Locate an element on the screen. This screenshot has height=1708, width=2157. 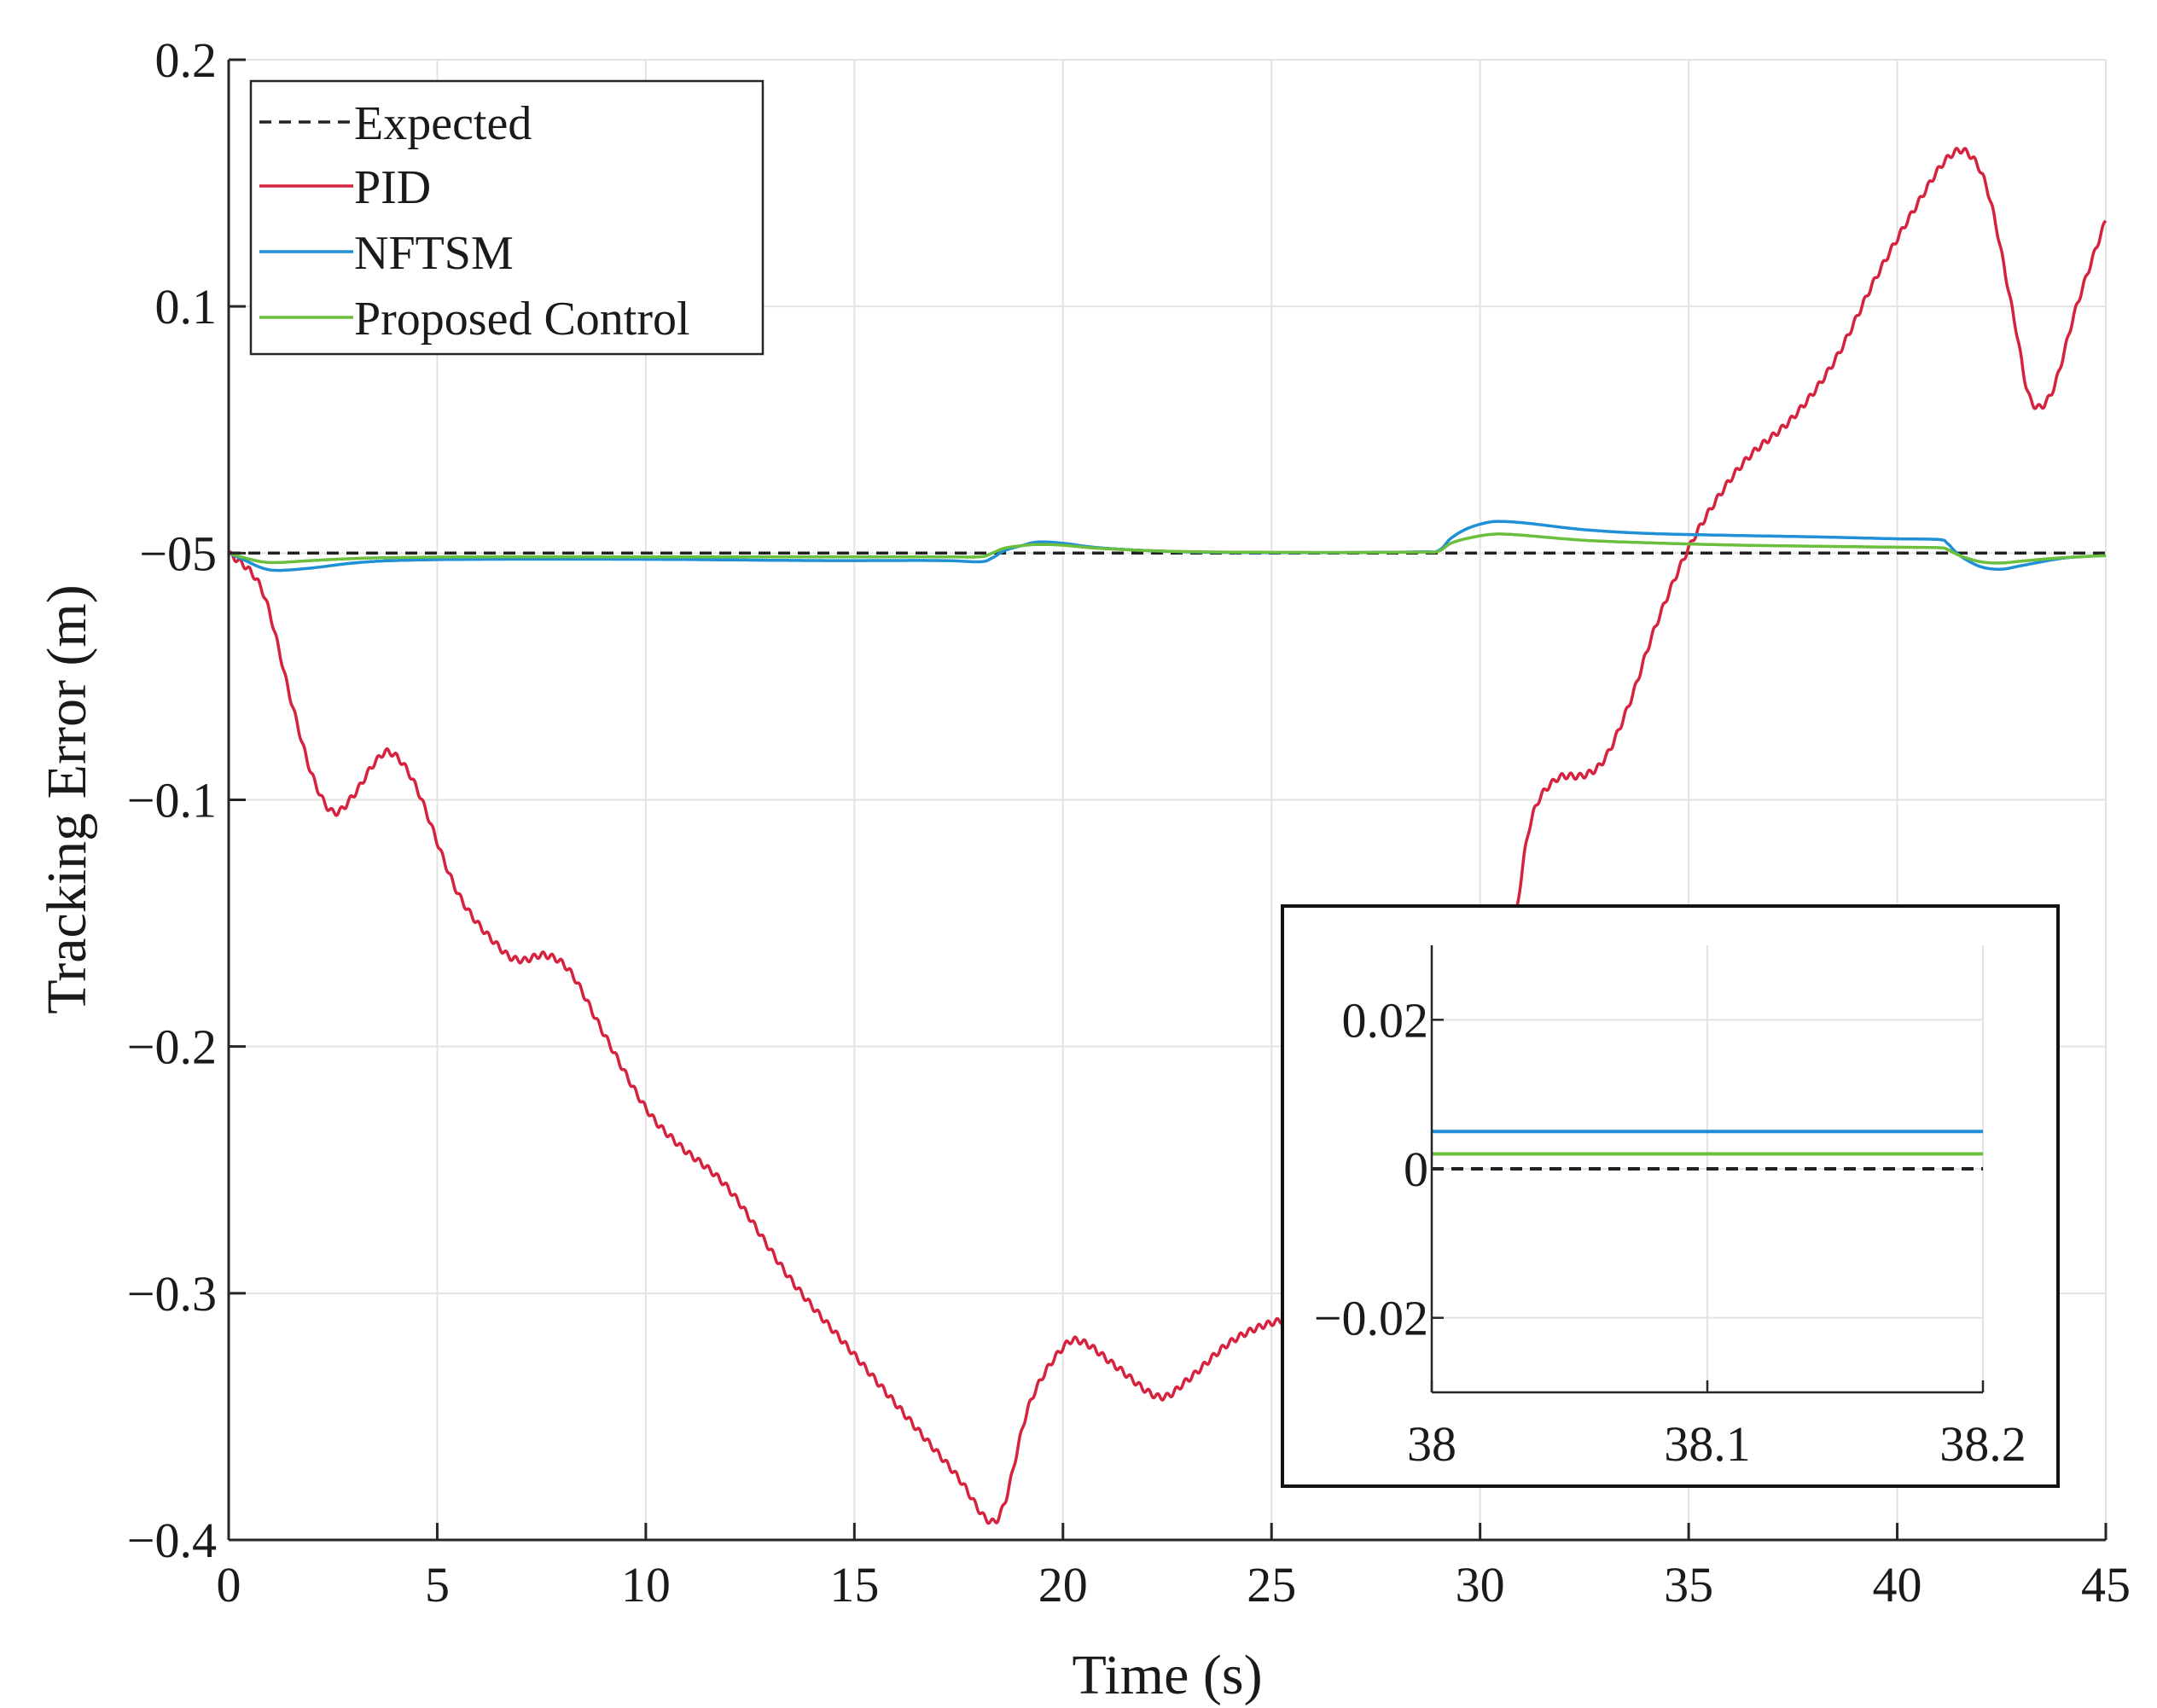
x-axis-label: Time (s) is located at coordinates (1167, 1675).